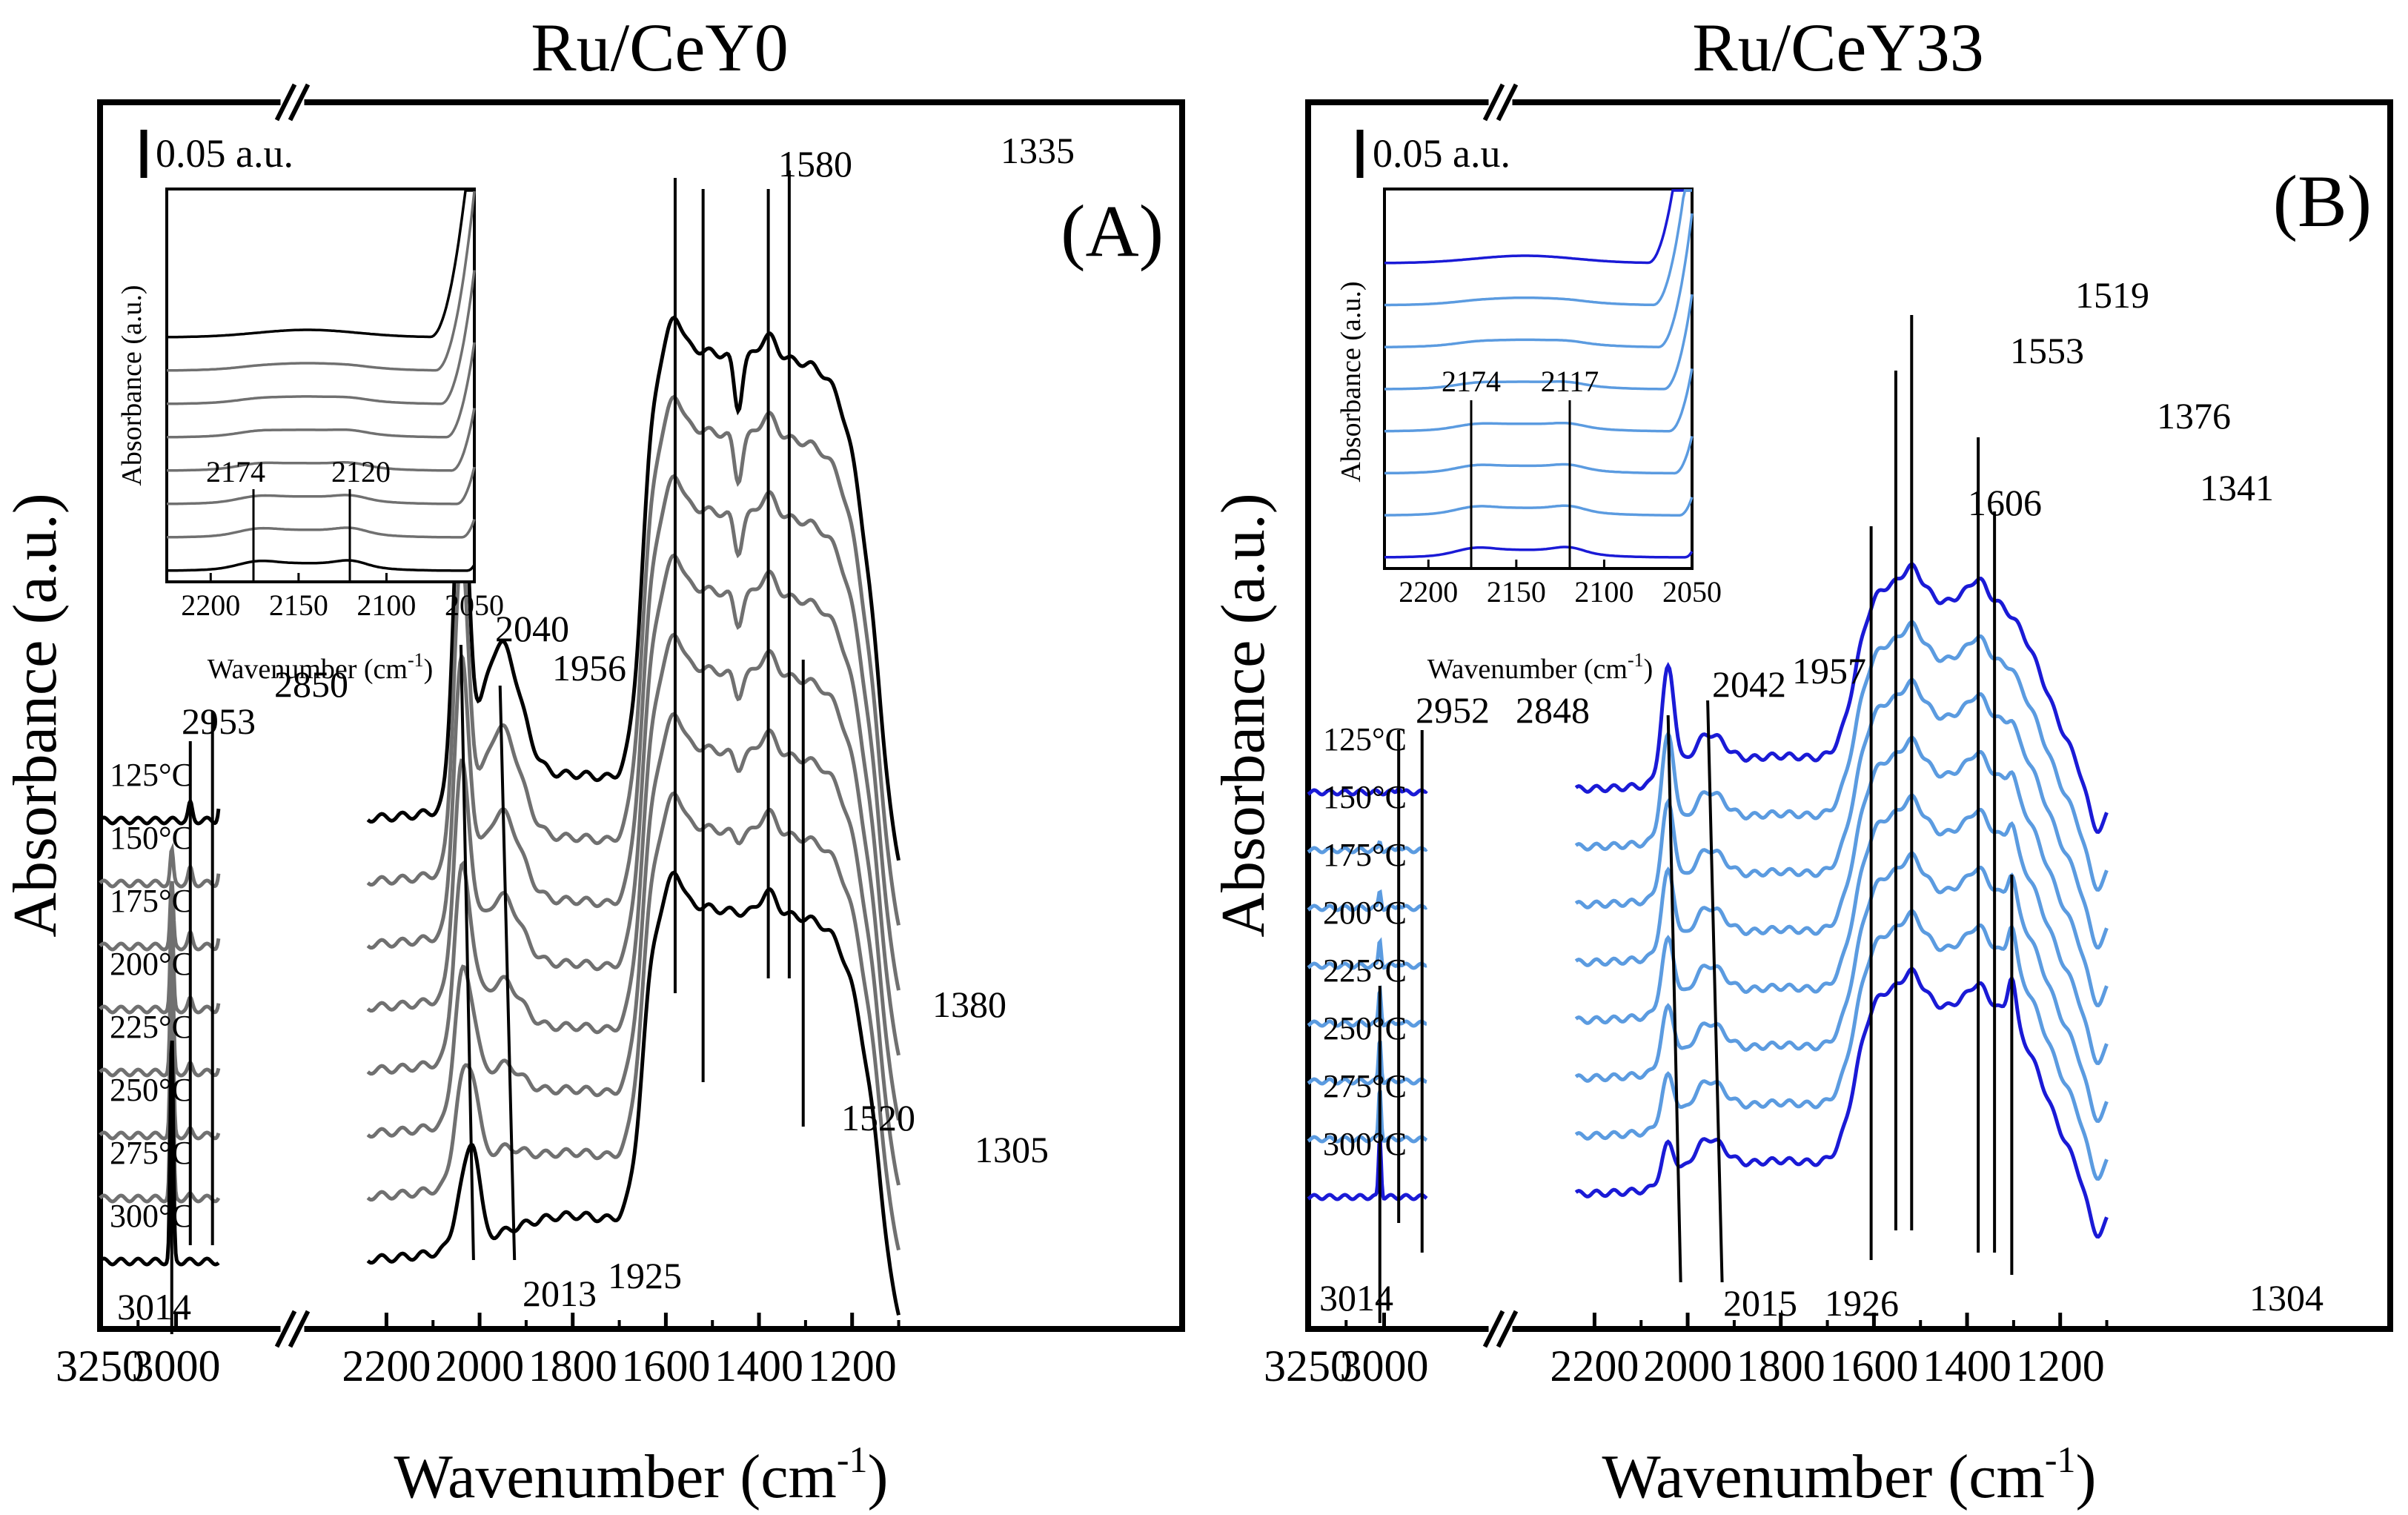  Describe the element at coordinates (1781, 1366) in the screenshot. I see `x-tick-label: 1800` at that location.